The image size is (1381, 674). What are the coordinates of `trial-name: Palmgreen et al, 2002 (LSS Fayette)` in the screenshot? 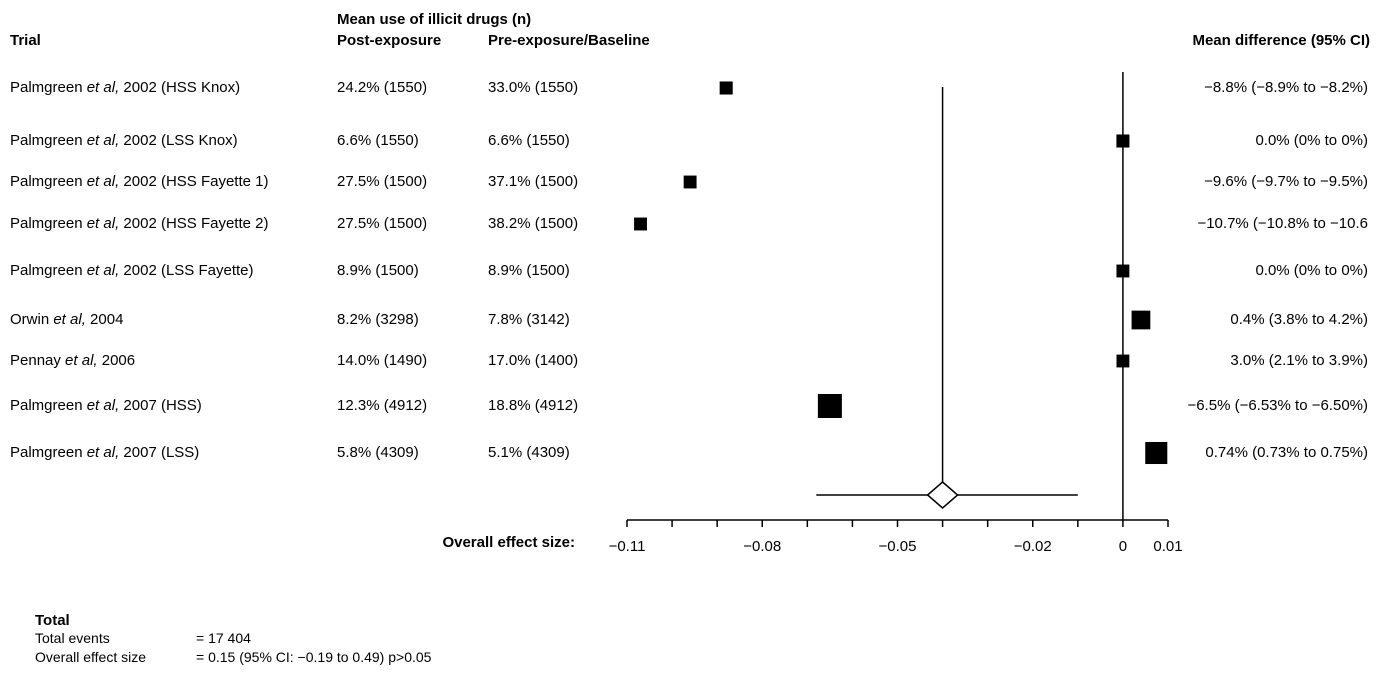 It's located at (132, 270).